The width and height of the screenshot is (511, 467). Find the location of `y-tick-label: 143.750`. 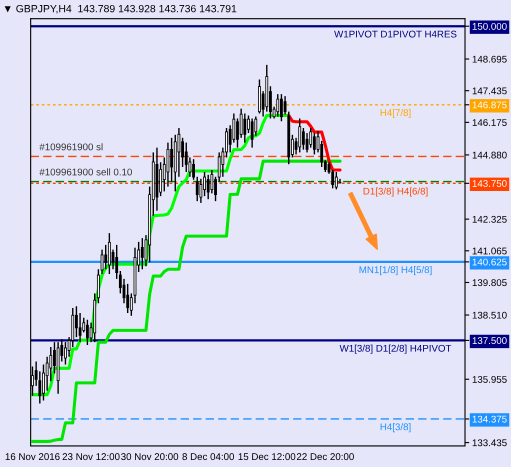

y-tick-label: 143.750 is located at coordinates (489, 183).